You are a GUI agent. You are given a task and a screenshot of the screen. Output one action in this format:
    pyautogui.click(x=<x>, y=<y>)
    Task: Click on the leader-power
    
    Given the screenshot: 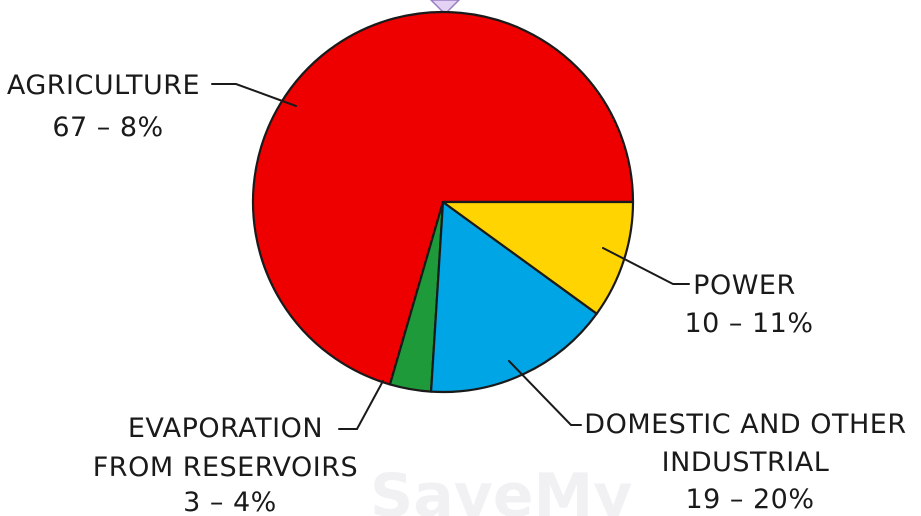 What is the action you would take?
    pyautogui.click(x=646, y=266)
    